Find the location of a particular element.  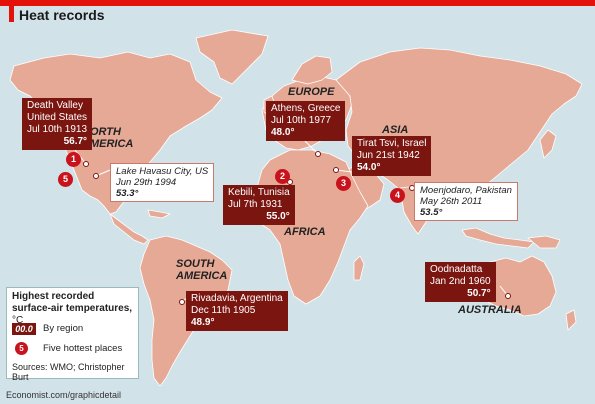

record-box-tirat-tsvi: Tirat Tsvi, Israel Jun 21st 1942 54.0° is located at coordinates (392, 156).